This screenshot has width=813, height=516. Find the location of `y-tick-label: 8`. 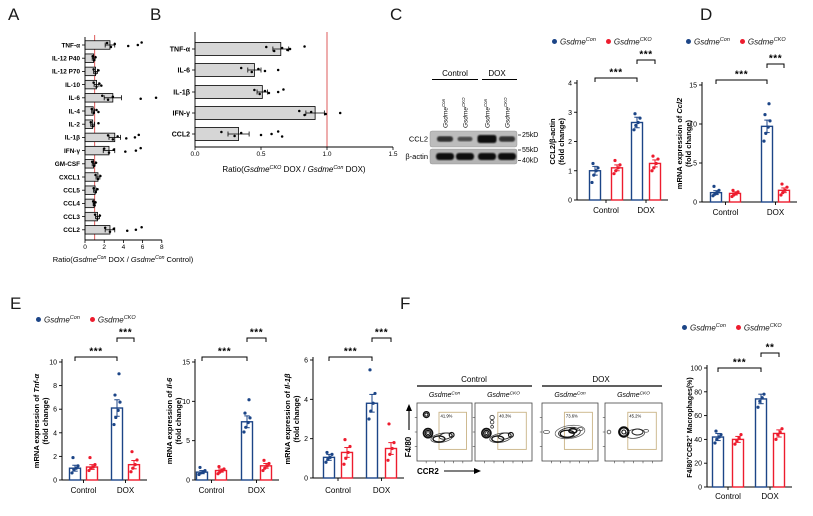

y-tick-label: 8 is located at coordinates (55, 386).